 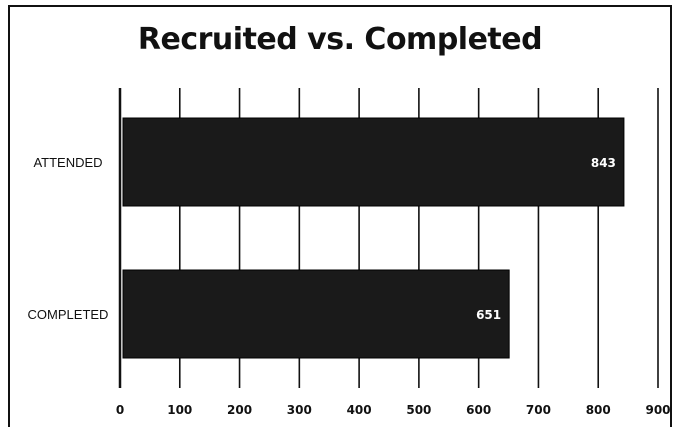 What do you see at coordinates (418, 410) in the screenshot?
I see `x-tick-label-500: 500` at bounding box center [418, 410].